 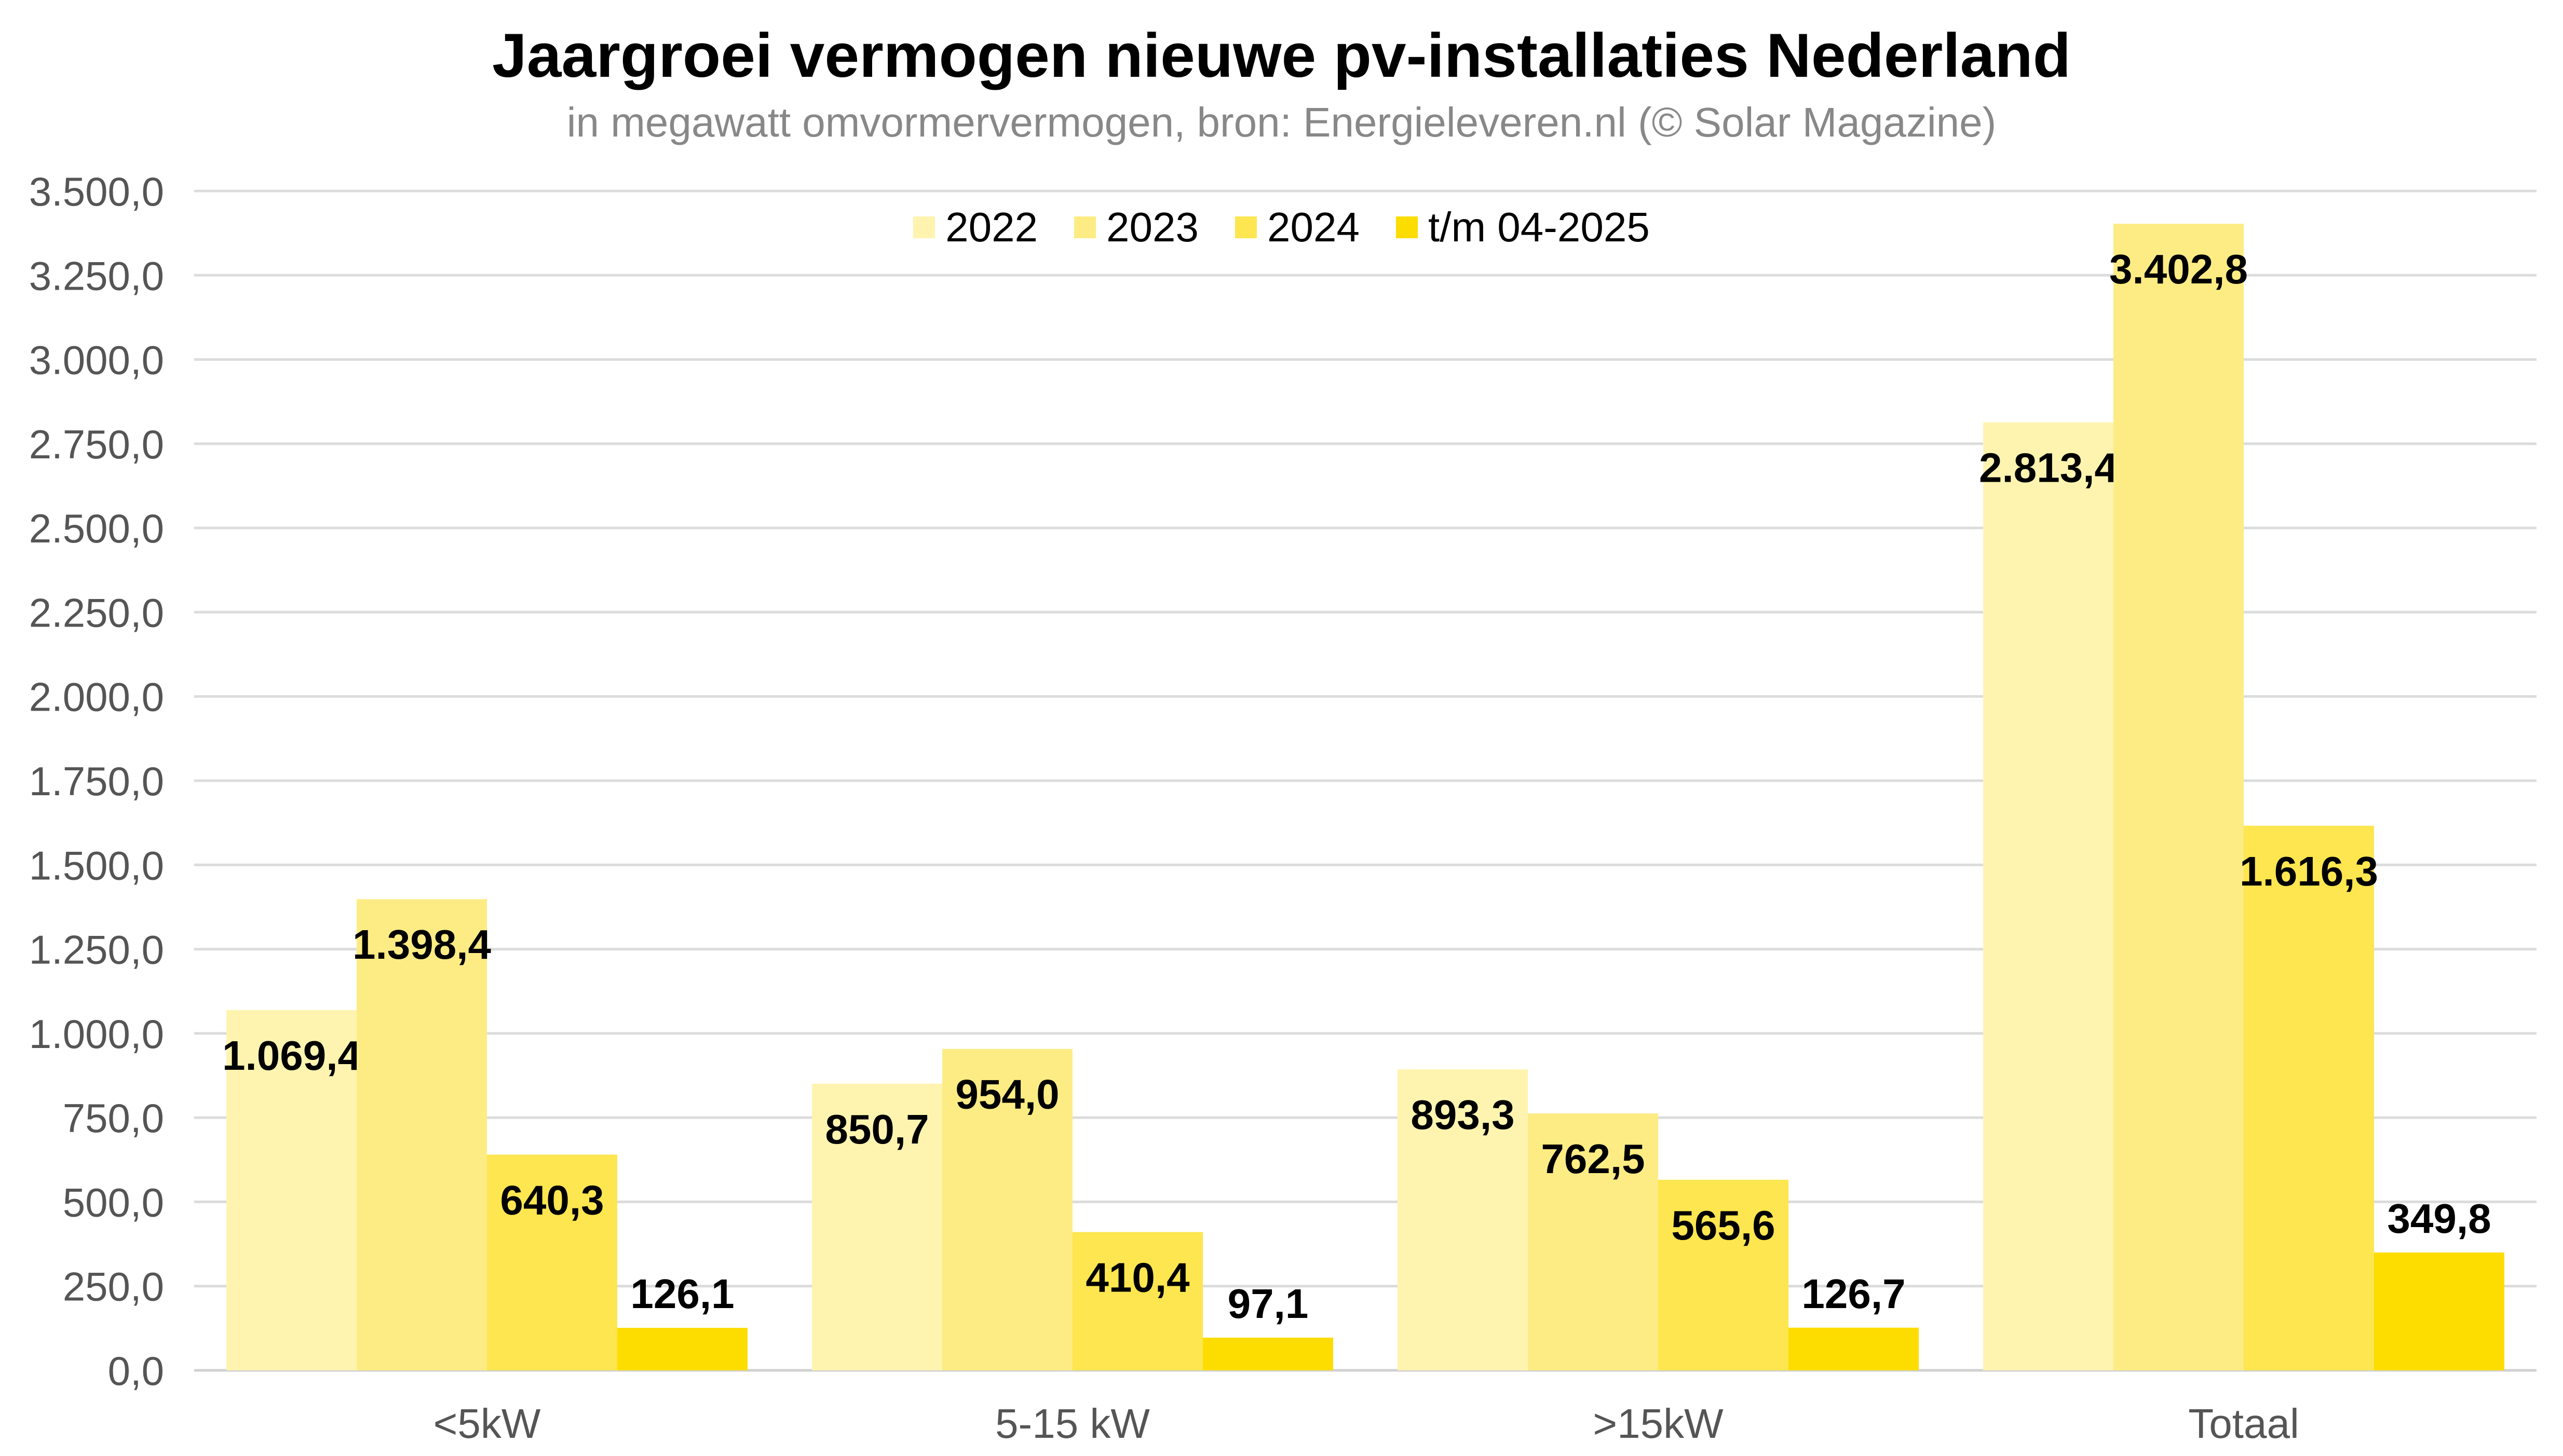 I want to click on legend-item-2023: 2023, so click(x=1136, y=227).